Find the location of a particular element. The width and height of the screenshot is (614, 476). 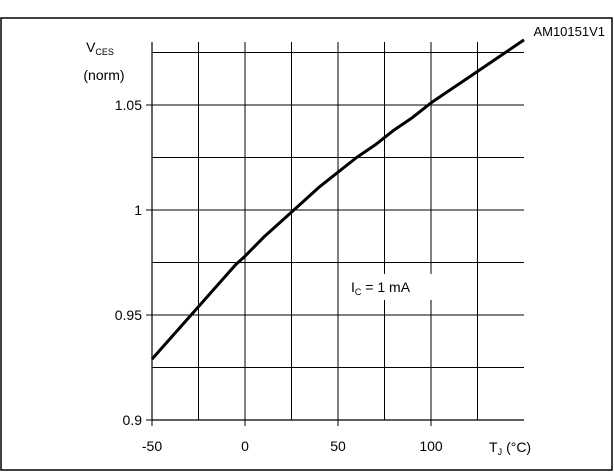

annotation-rest: = 1 mA is located at coordinates (385, 287).